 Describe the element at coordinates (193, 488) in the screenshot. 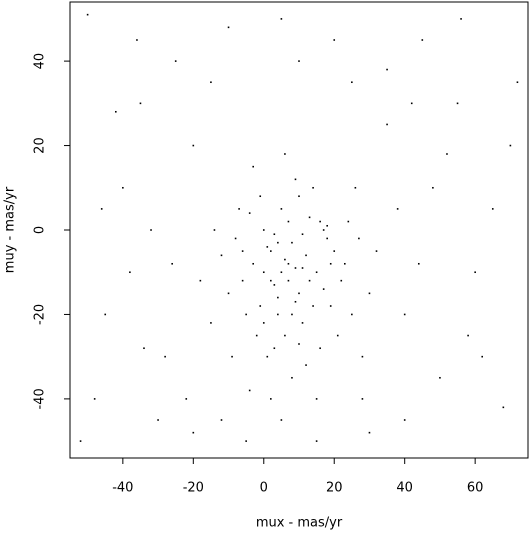

I see `x-tick-label: -20` at that location.